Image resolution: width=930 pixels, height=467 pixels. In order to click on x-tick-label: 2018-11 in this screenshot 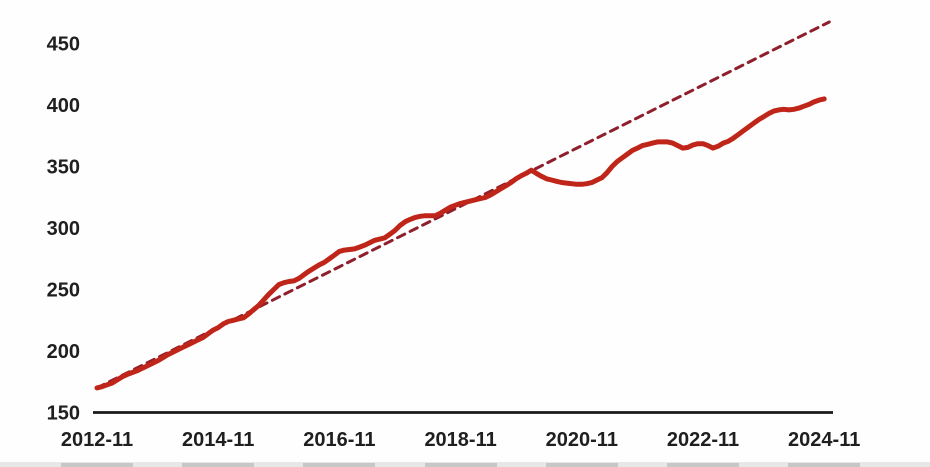, I will do `click(460, 440)`.